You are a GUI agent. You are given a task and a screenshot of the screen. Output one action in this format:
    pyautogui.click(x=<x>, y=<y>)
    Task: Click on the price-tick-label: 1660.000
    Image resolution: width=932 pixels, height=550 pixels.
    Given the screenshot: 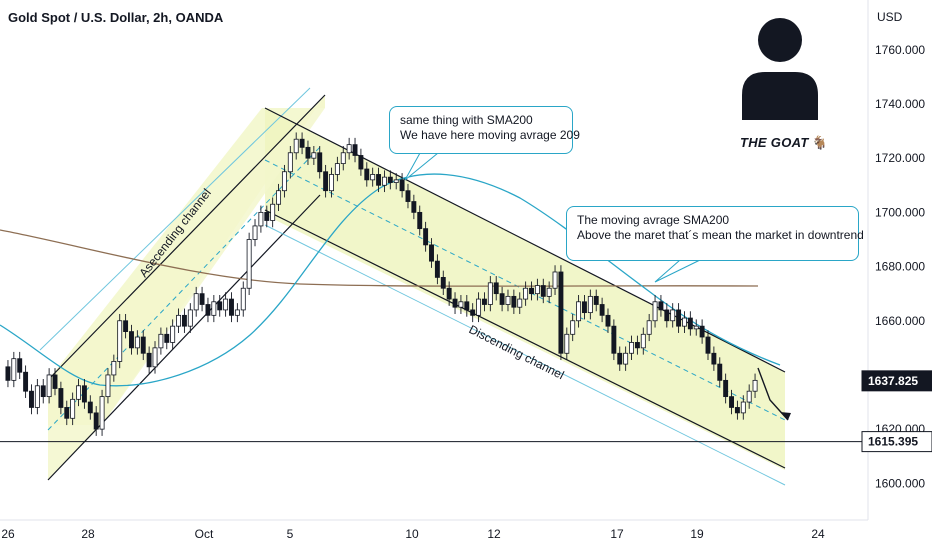 What is the action you would take?
    pyautogui.click(x=900, y=321)
    